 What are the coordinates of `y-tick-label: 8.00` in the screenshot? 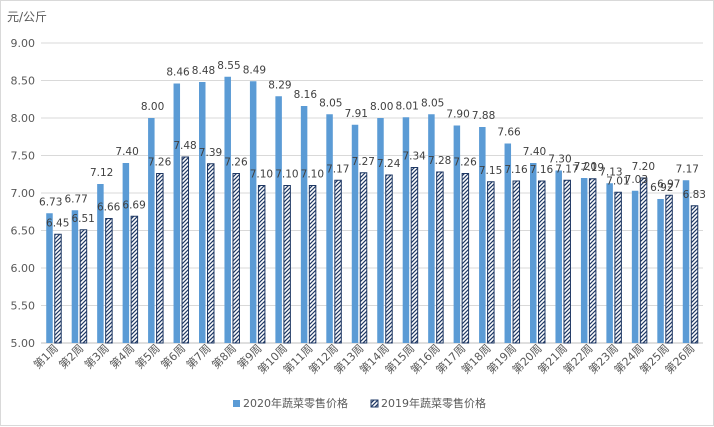 It's located at (23, 118).